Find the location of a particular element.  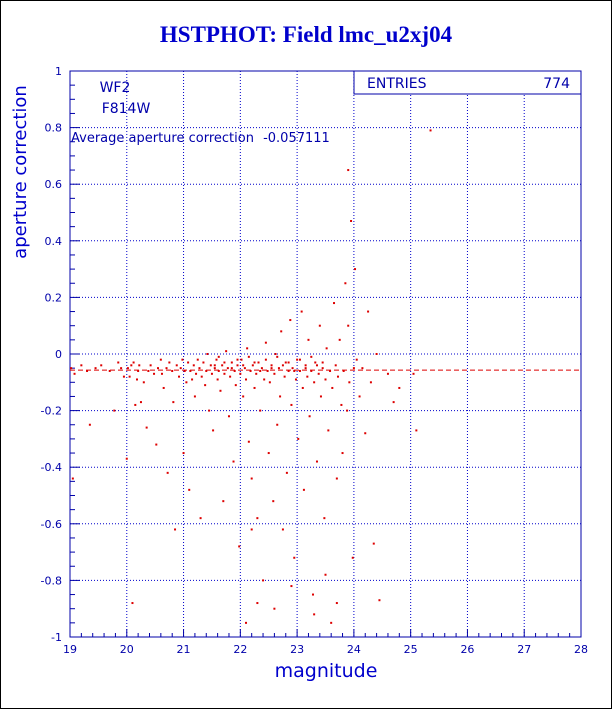

average-annotation-value: -0.057111 is located at coordinates (296, 138).